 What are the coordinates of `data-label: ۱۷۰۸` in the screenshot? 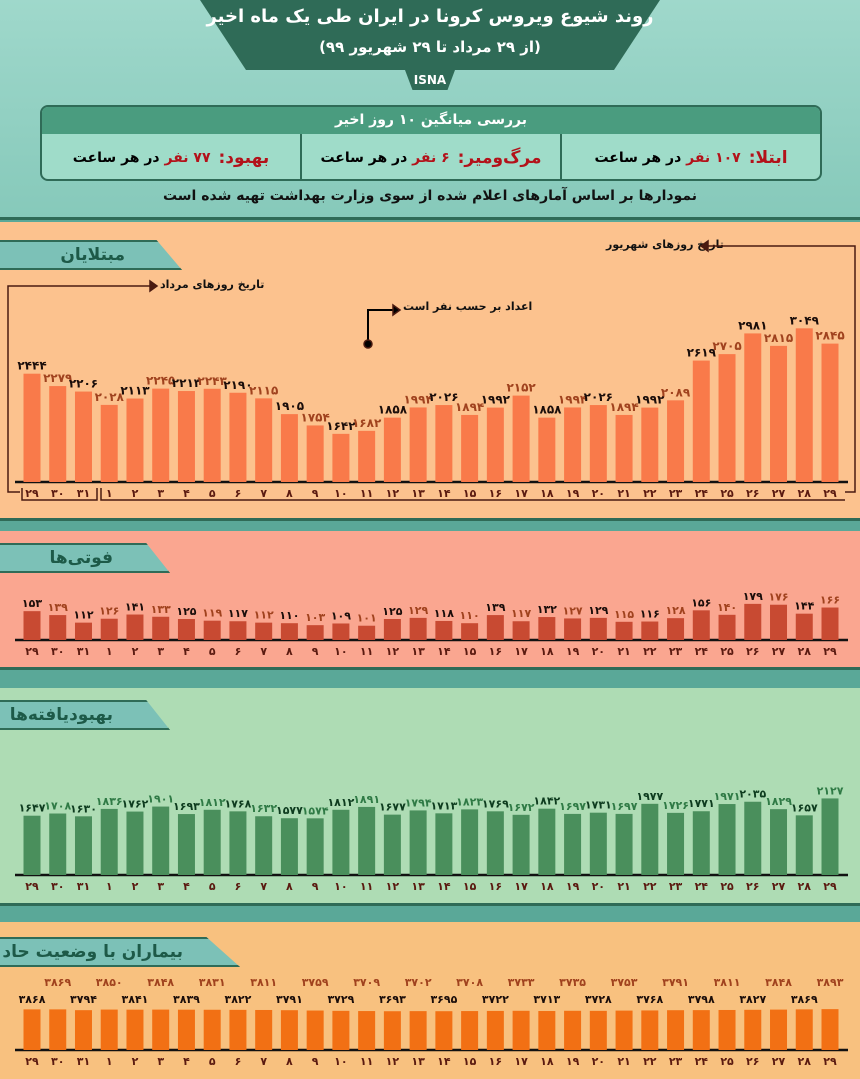 It's located at (57, 806).